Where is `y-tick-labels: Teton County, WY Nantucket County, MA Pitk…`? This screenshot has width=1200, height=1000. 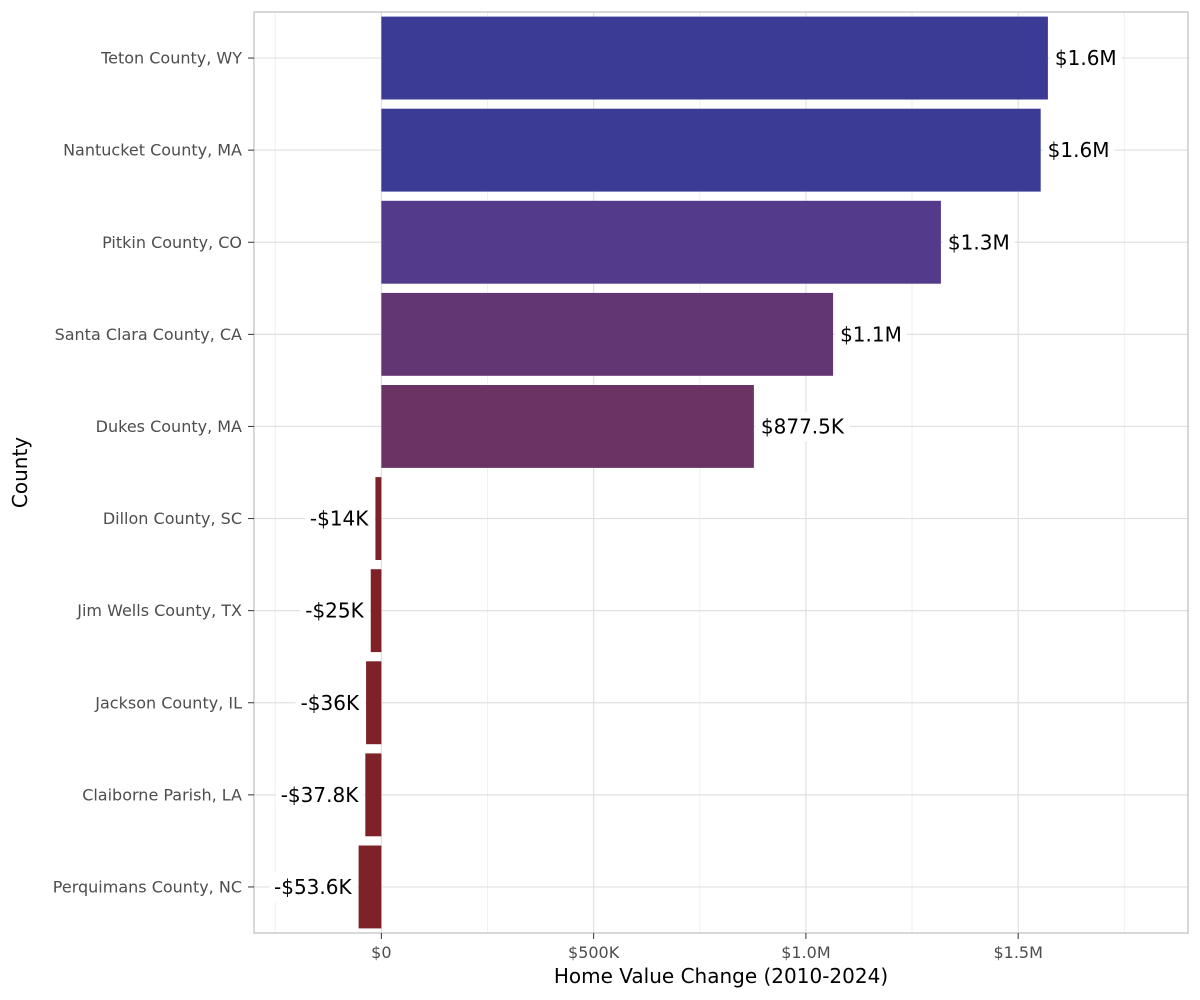 y-tick-labels: Teton County, WY Nantucket County, MA Pitk… is located at coordinates (153, 472).